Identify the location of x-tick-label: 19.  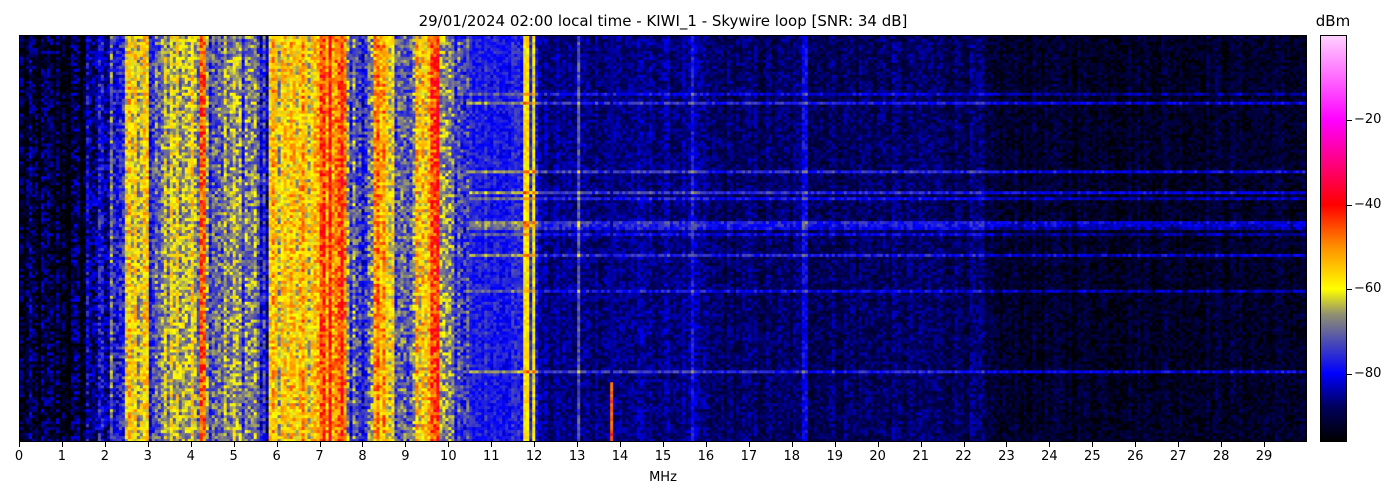
(834, 456).